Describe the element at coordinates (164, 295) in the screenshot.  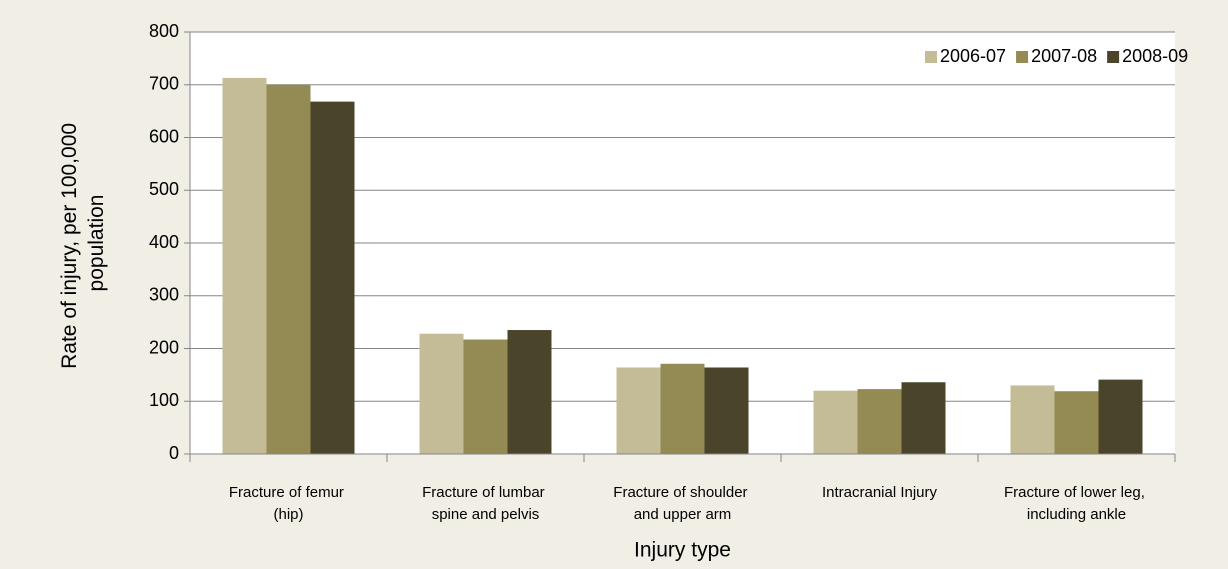
I see `y-tick-label: 300` at that location.